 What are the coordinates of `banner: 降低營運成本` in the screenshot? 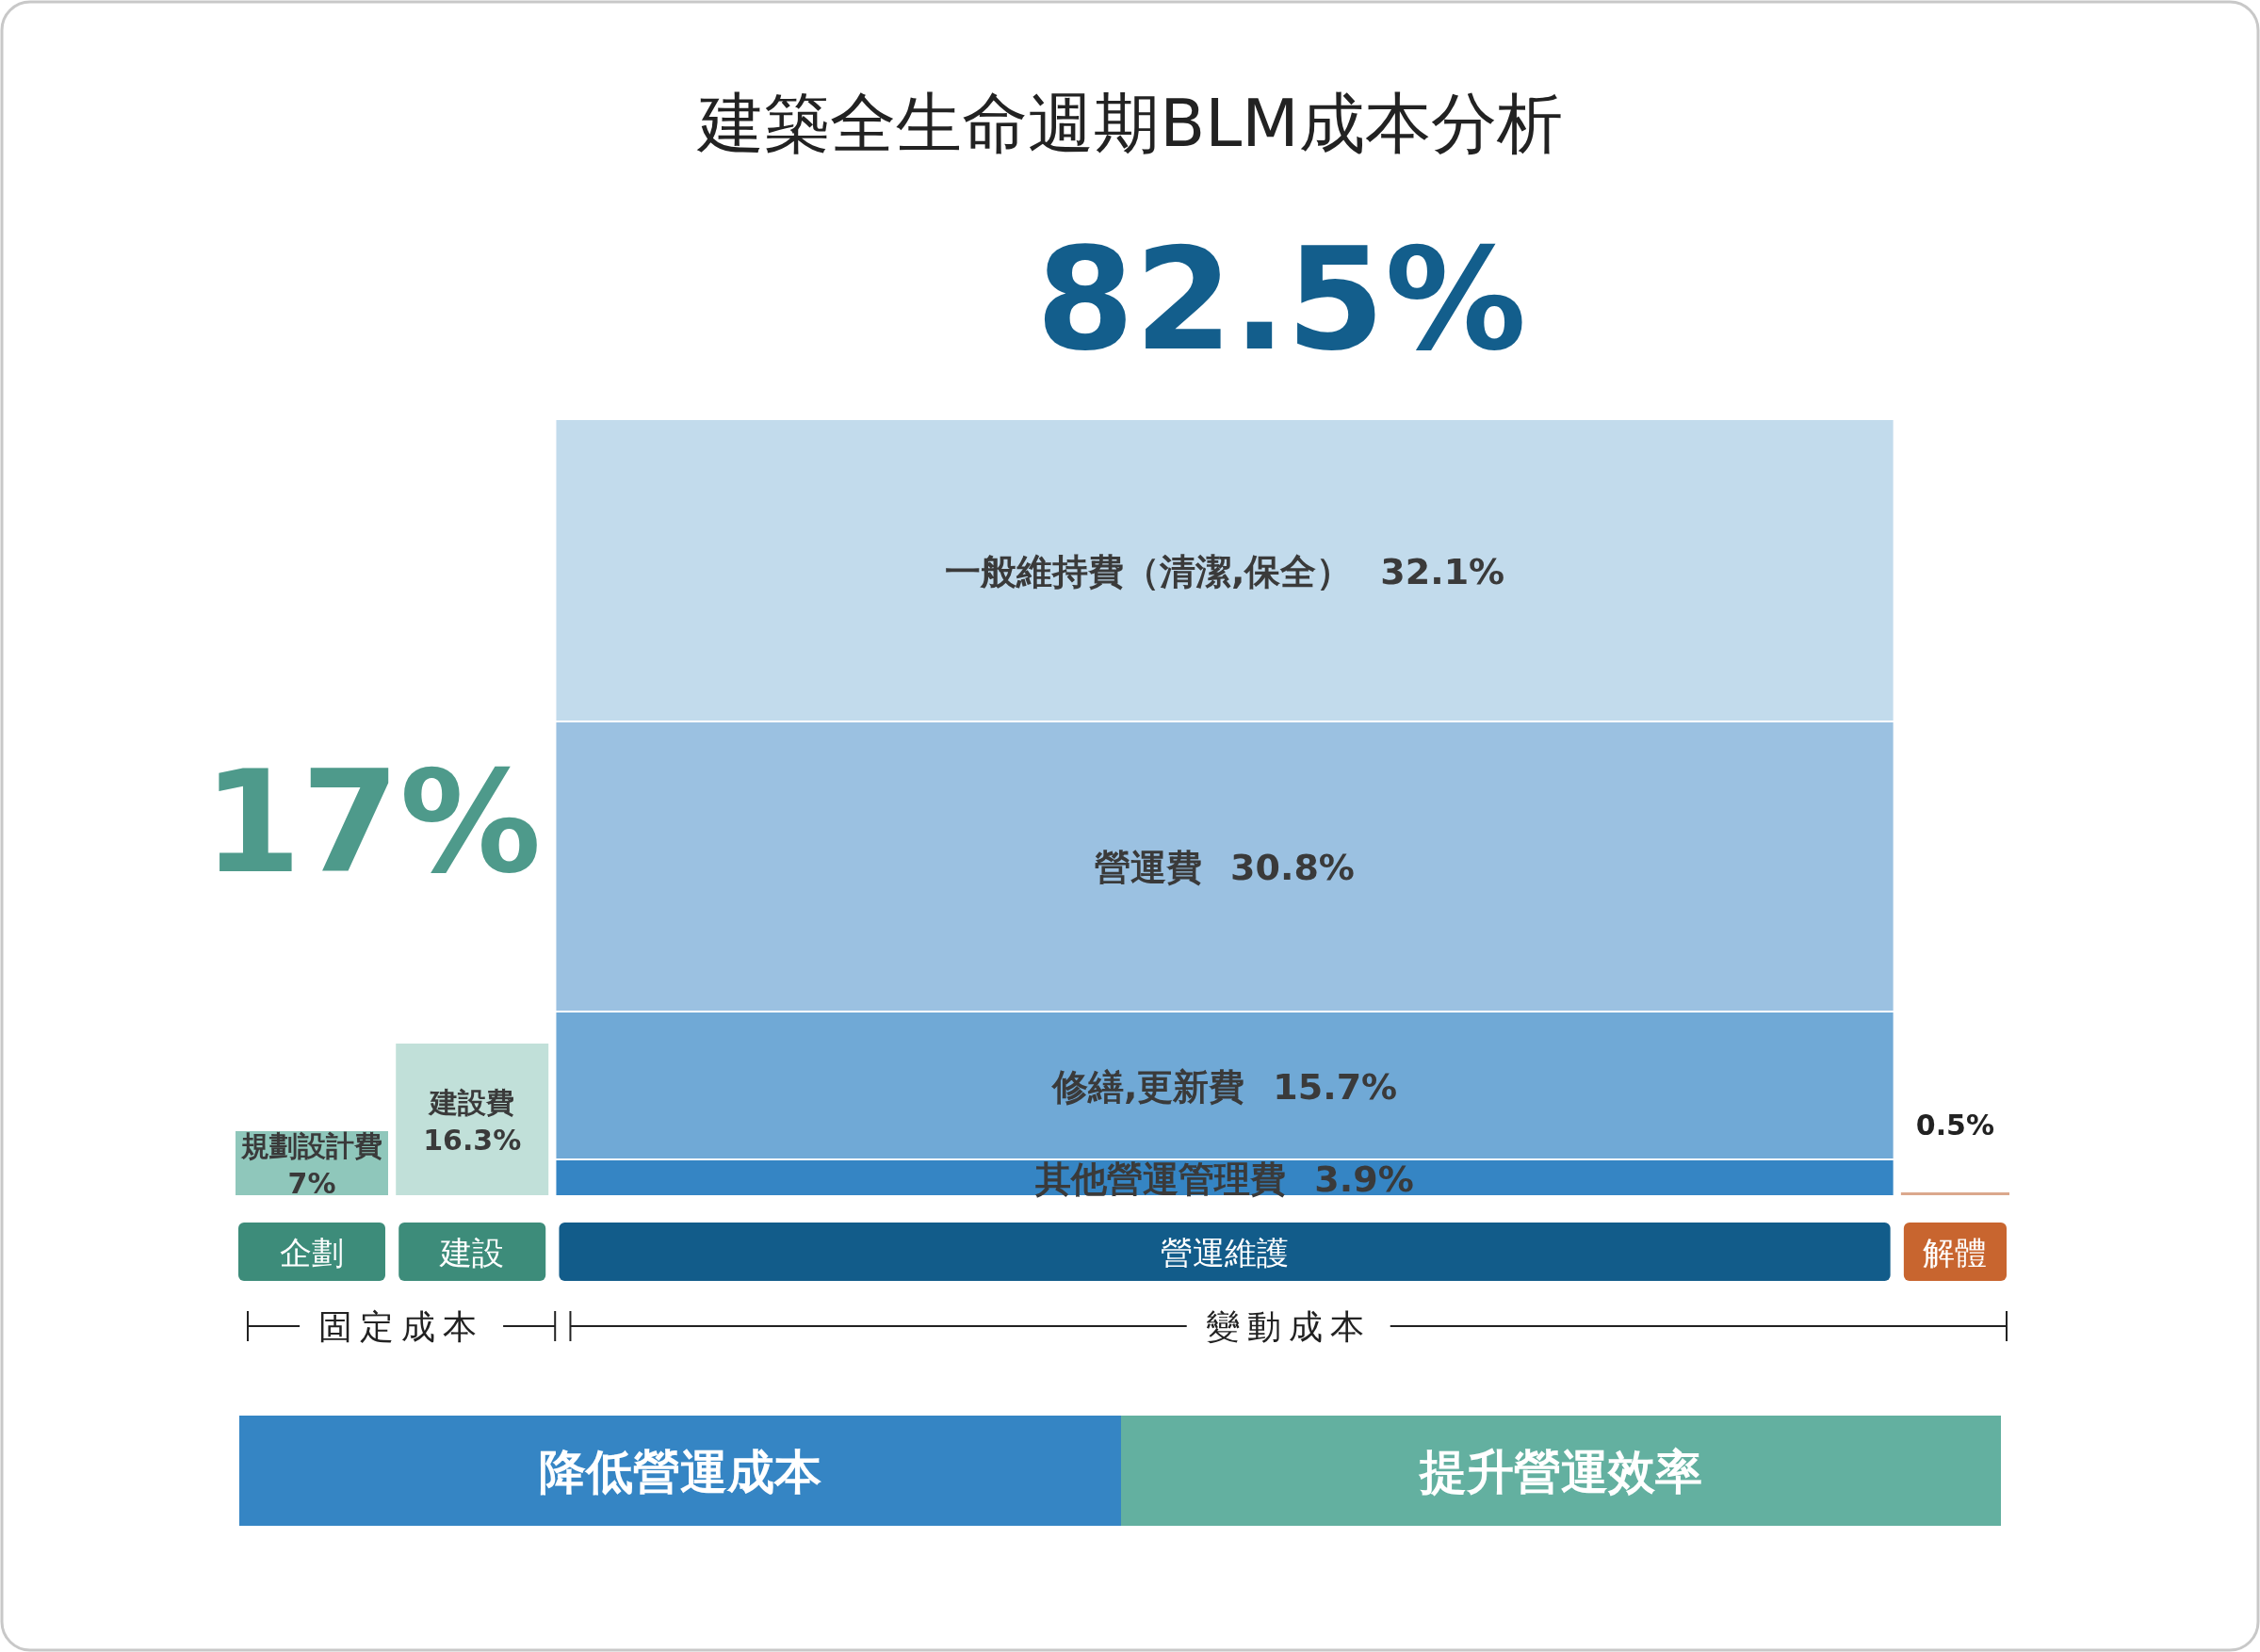 It's located at (680, 1471).